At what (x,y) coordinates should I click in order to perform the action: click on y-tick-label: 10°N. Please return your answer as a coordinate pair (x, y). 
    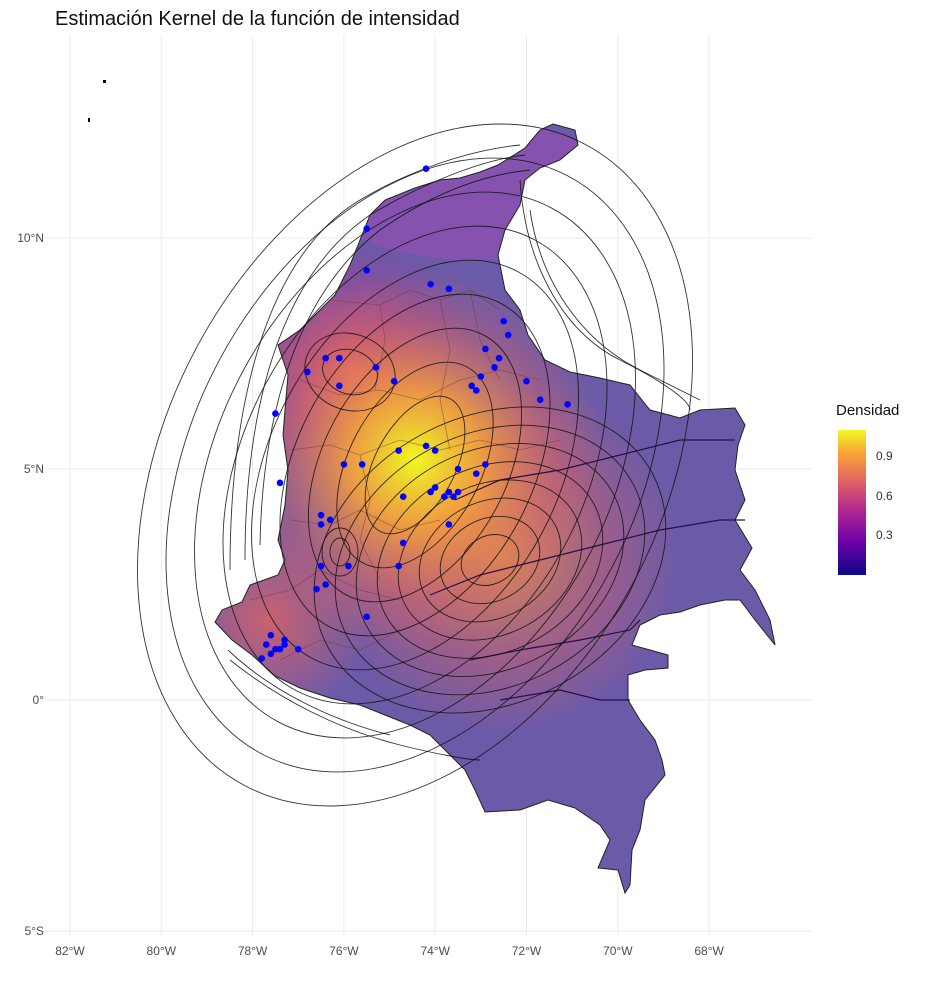
    Looking at the image, I should click on (30, 238).